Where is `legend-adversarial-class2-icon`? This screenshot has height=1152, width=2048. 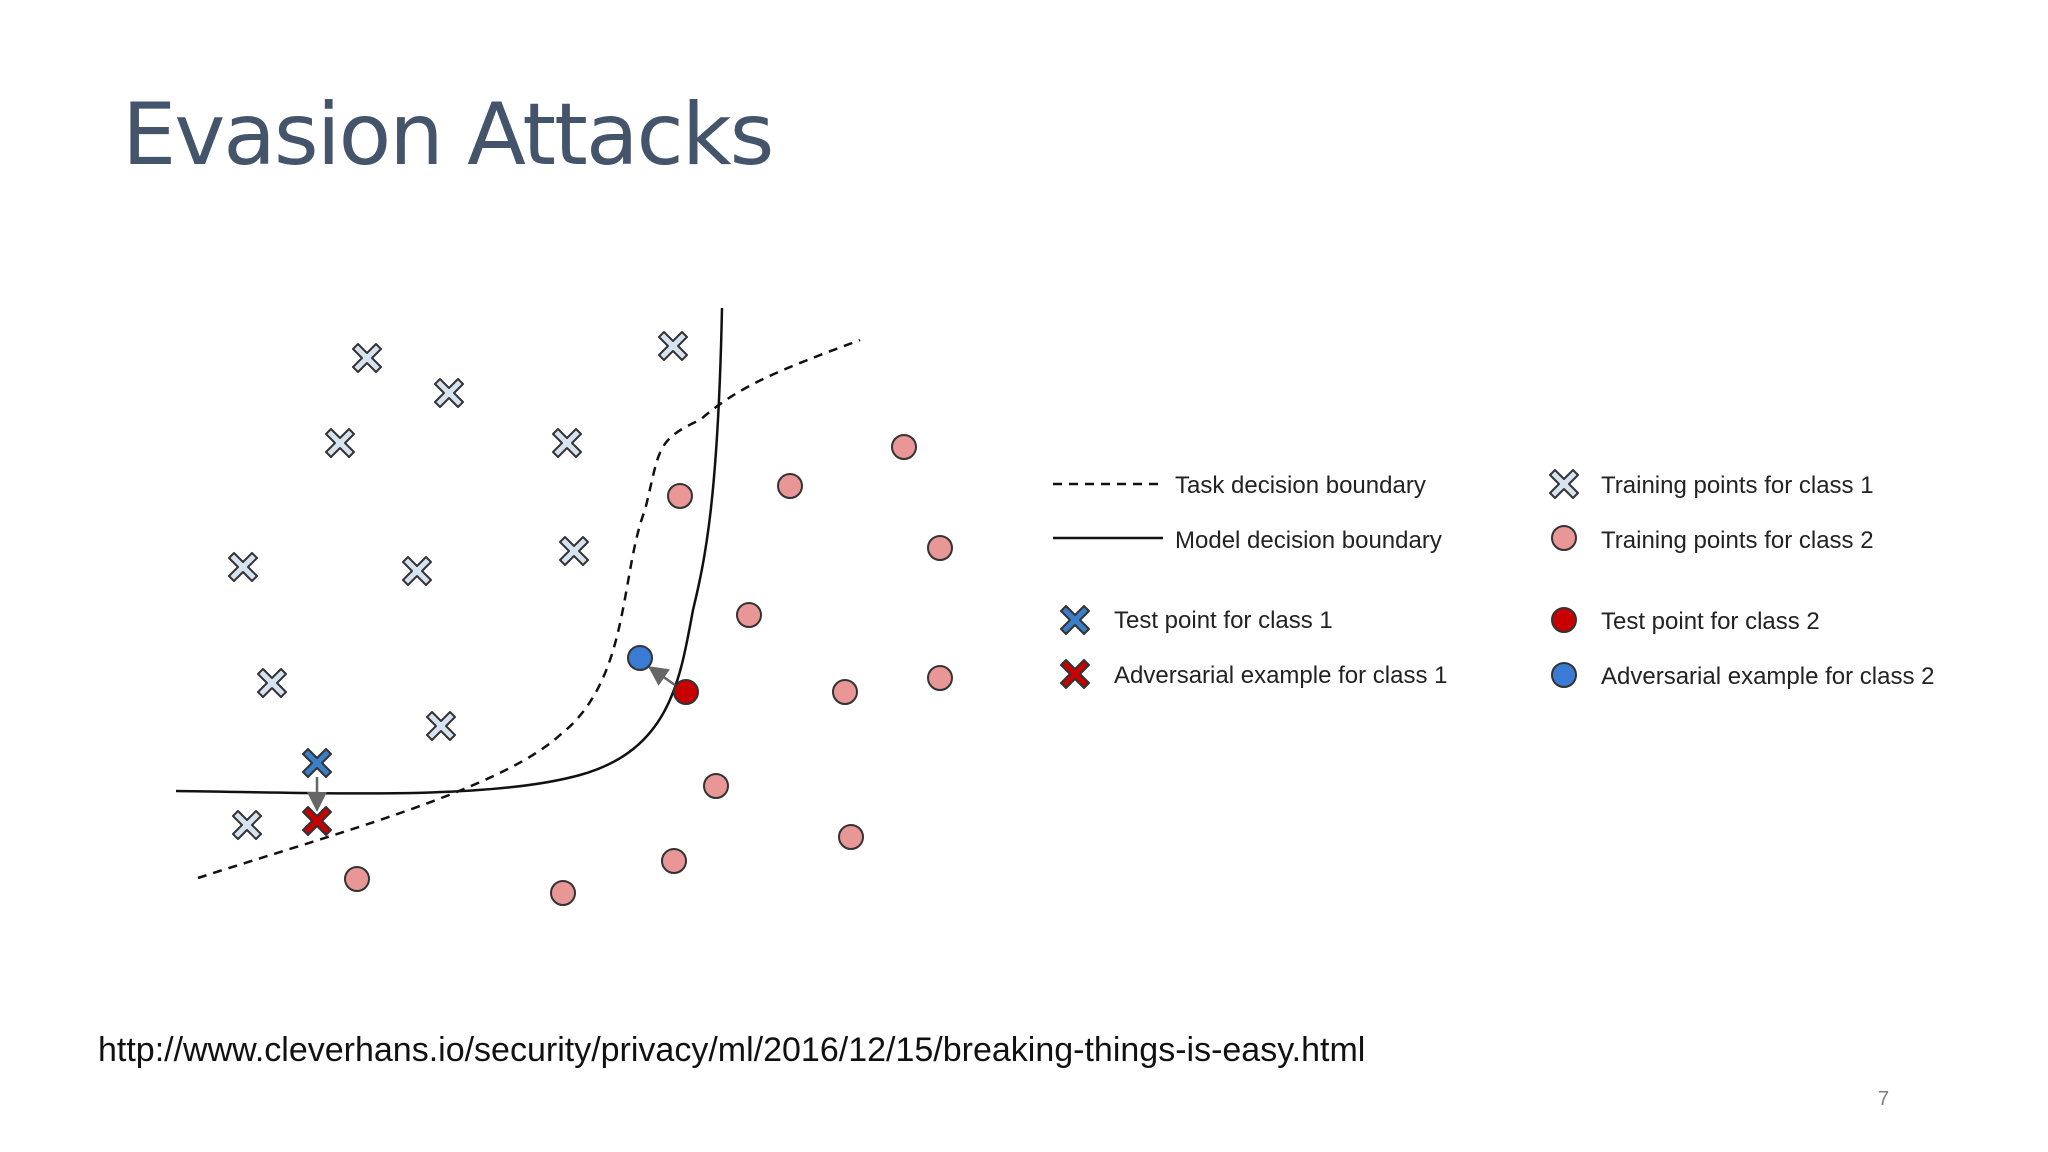
legend-adversarial-class2-icon is located at coordinates (1564, 675).